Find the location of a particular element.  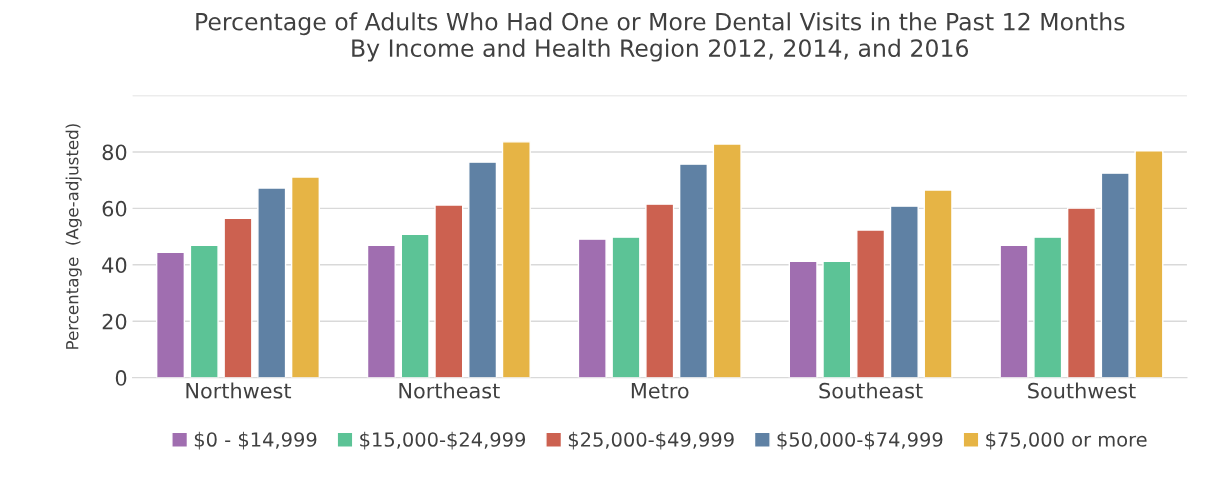

legend-label: $50,000-$74,999 is located at coordinates (860, 440).